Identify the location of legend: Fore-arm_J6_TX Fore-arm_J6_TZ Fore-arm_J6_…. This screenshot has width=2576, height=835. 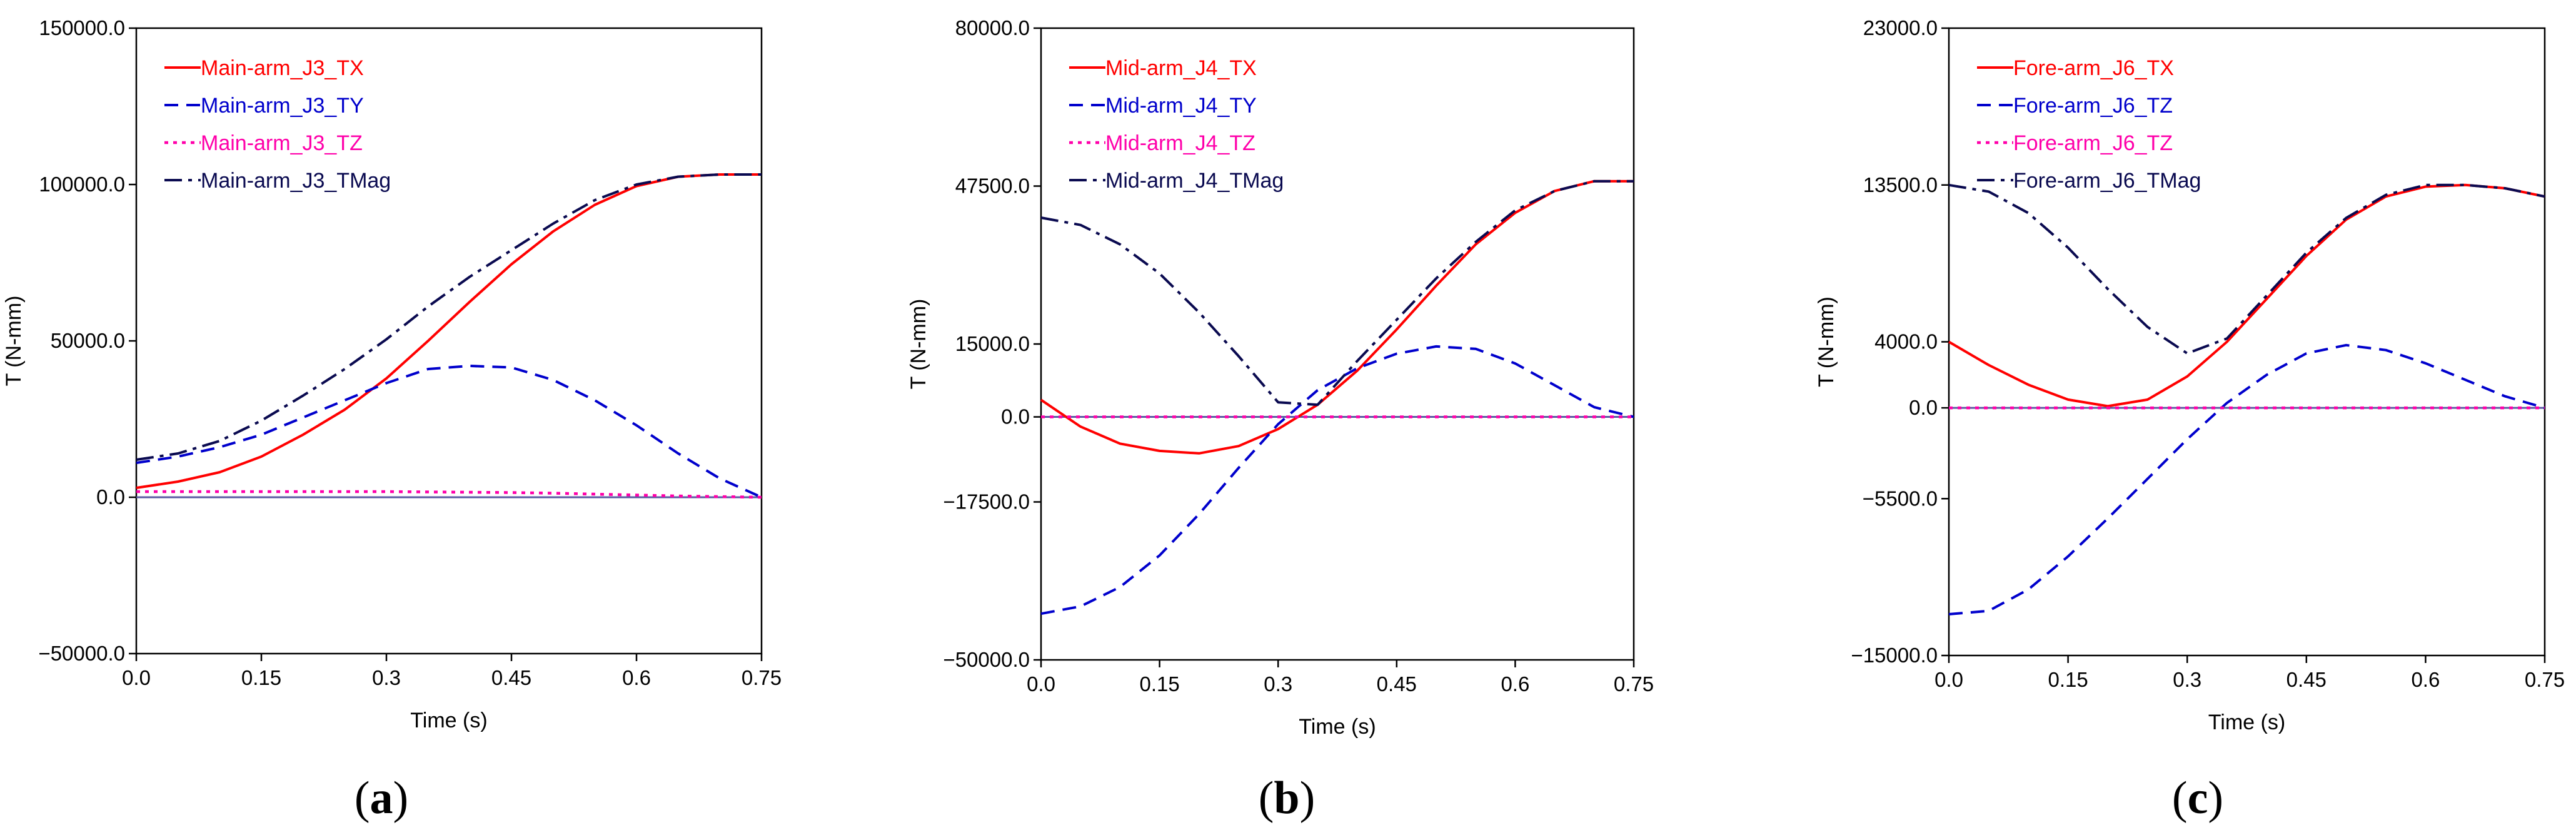
(2089, 124).